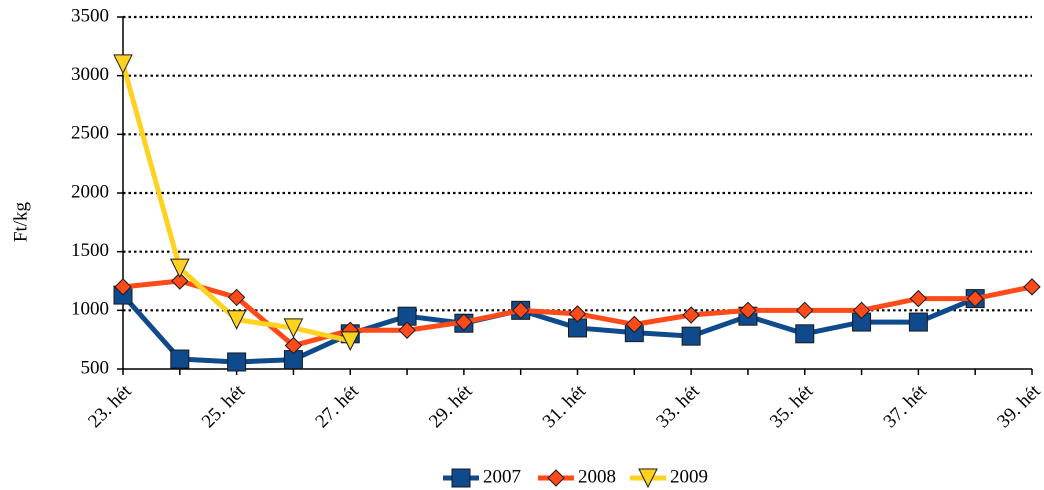  I want to click on y-tick-label: 1000, so click(90, 309).